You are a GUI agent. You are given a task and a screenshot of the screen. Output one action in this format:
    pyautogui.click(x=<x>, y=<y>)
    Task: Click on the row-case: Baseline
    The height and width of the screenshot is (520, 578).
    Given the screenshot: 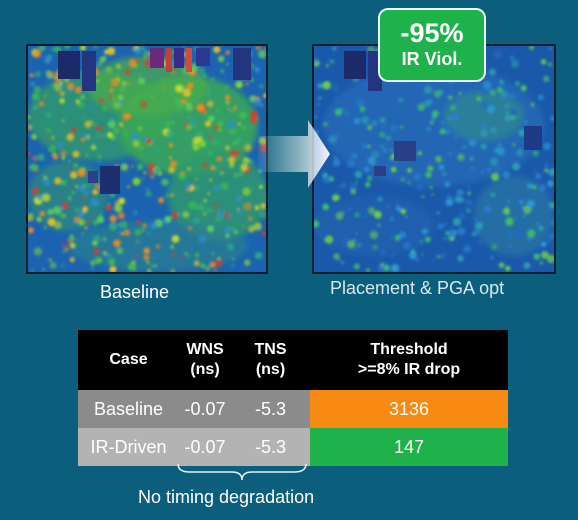 What is the action you would take?
    pyautogui.click(x=128, y=409)
    